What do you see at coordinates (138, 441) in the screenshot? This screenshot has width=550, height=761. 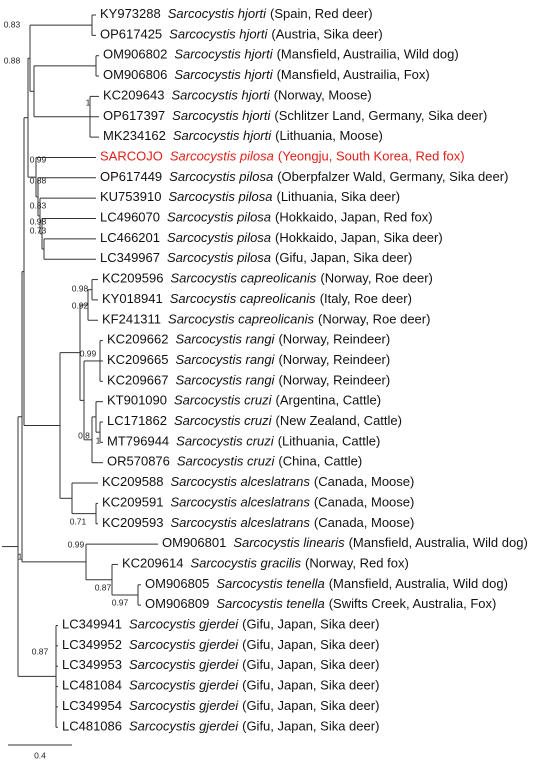 I see `accession: MT796944` at bounding box center [138, 441].